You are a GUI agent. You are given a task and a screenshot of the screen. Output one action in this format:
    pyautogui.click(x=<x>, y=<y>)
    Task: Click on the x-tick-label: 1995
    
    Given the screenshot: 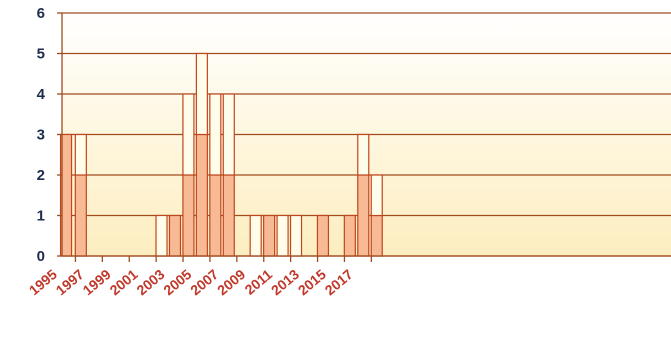 What is the action you would take?
    pyautogui.click(x=43, y=282)
    